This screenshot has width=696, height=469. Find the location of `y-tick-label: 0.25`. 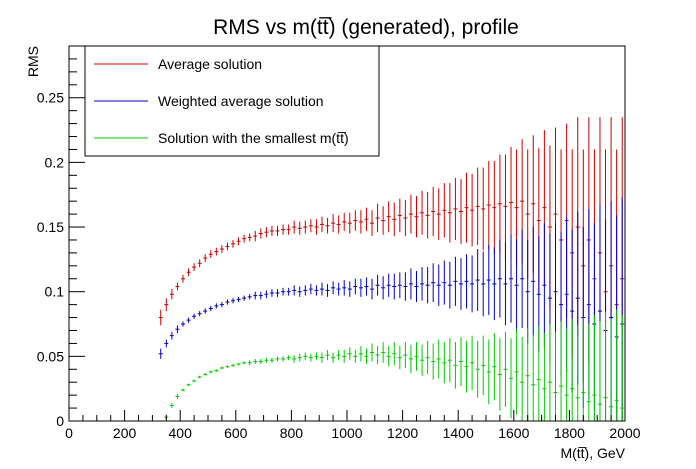

y-tick-label: 0.25 is located at coordinates (50, 98).